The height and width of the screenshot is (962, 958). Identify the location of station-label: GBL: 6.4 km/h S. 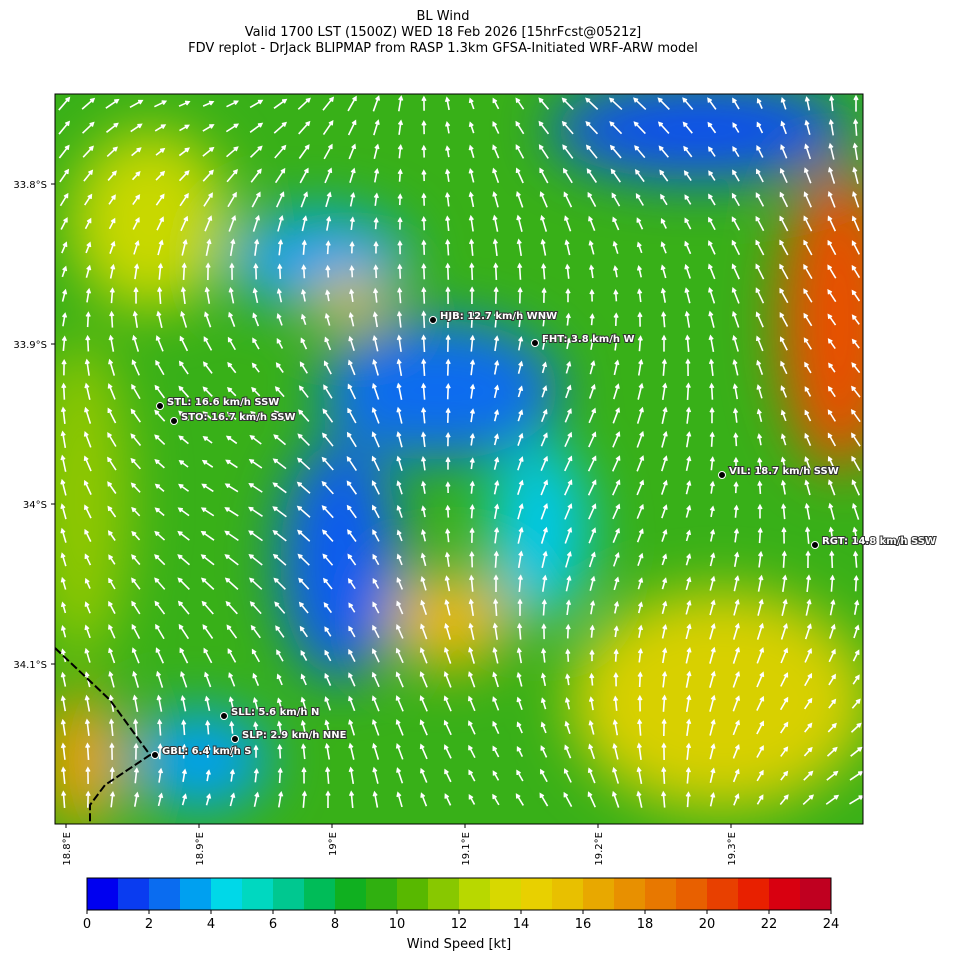
(206, 751).